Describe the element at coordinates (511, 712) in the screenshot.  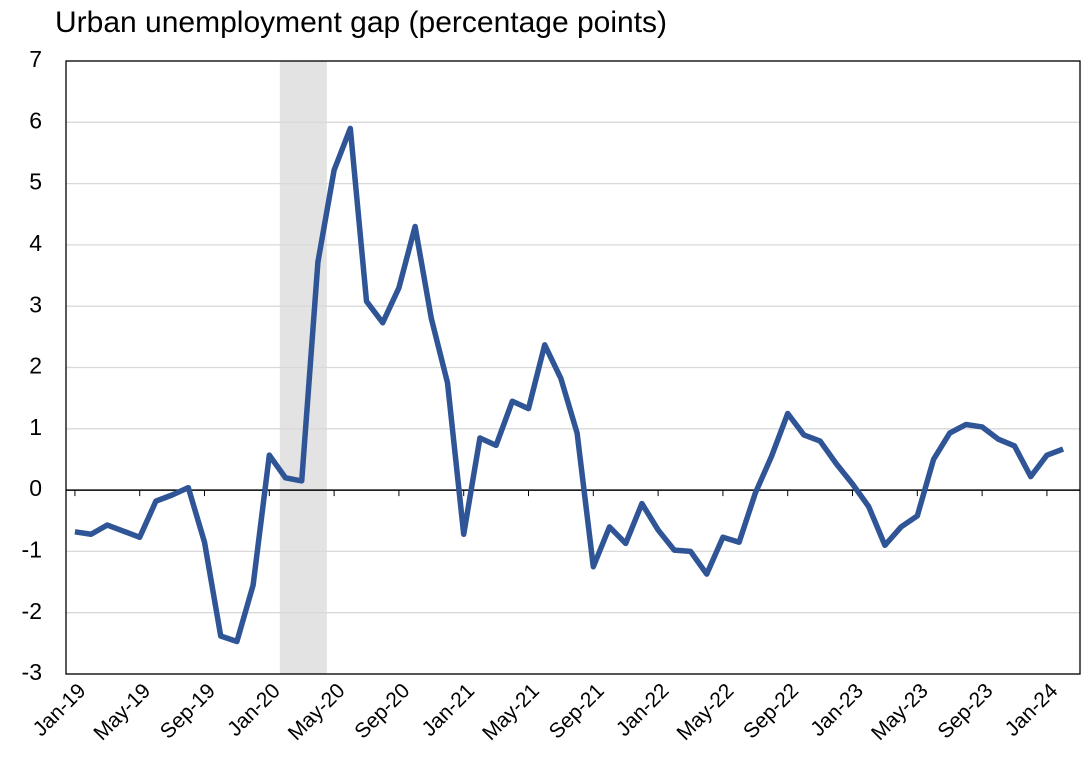
I see `x-tick-label: May-21` at that location.